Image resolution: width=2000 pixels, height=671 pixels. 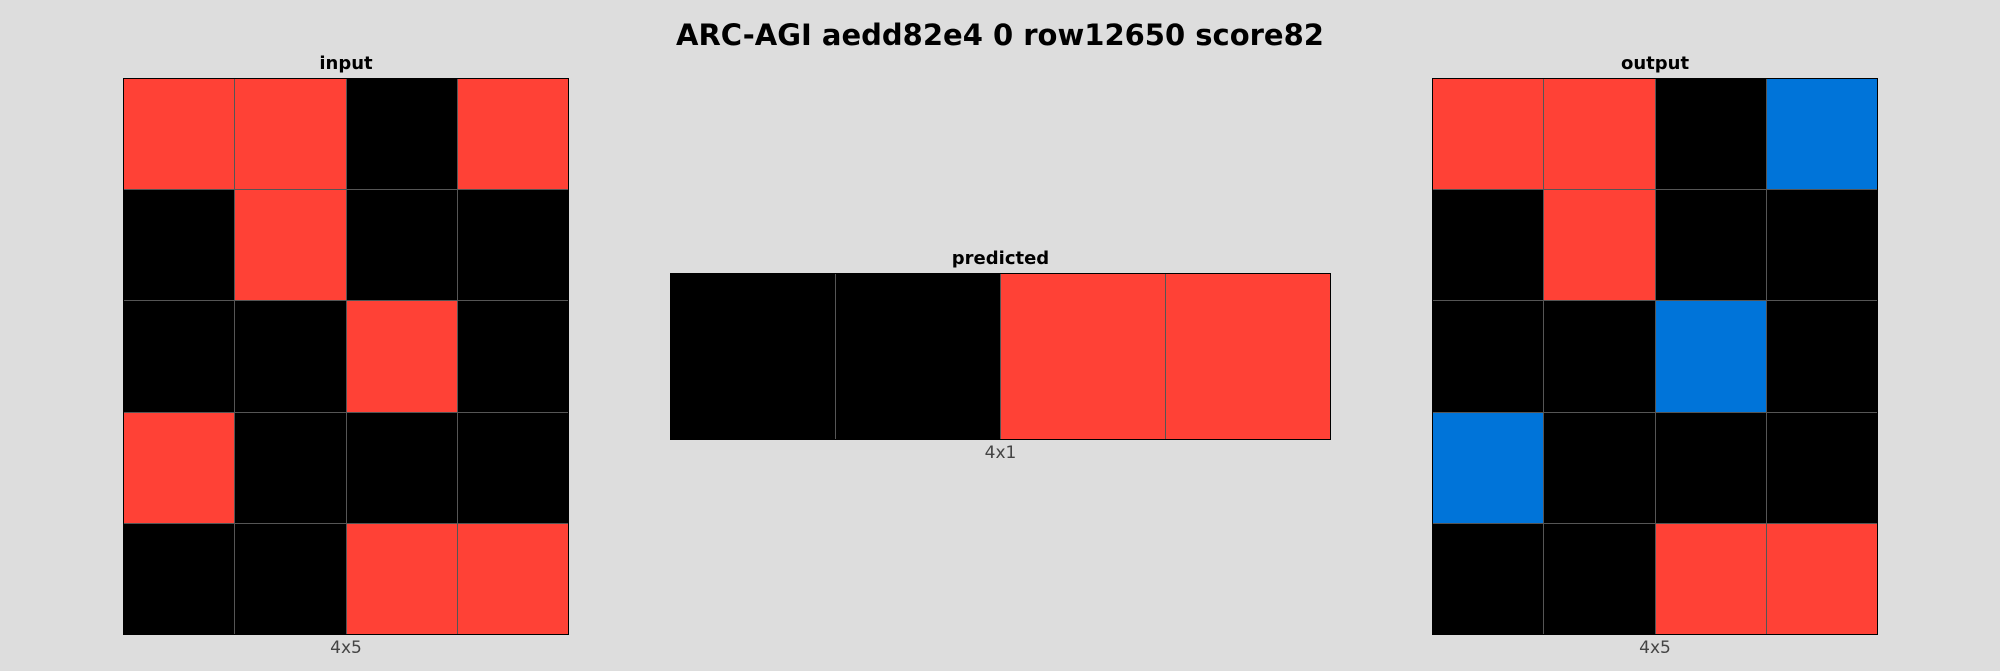 What do you see at coordinates (1599, 578) in the screenshot?
I see `output-cell-r4-c1` at bounding box center [1599, 578].